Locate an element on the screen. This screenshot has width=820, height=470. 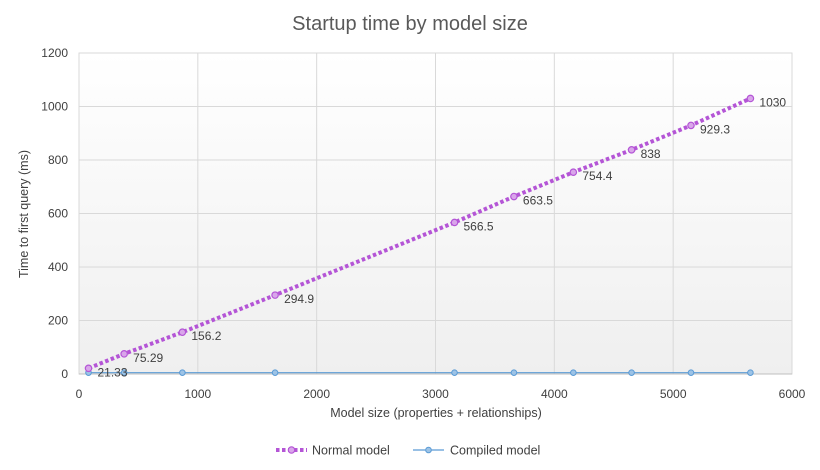
legend-label-normal-model: Normal model is located at coordinates (351, 451).